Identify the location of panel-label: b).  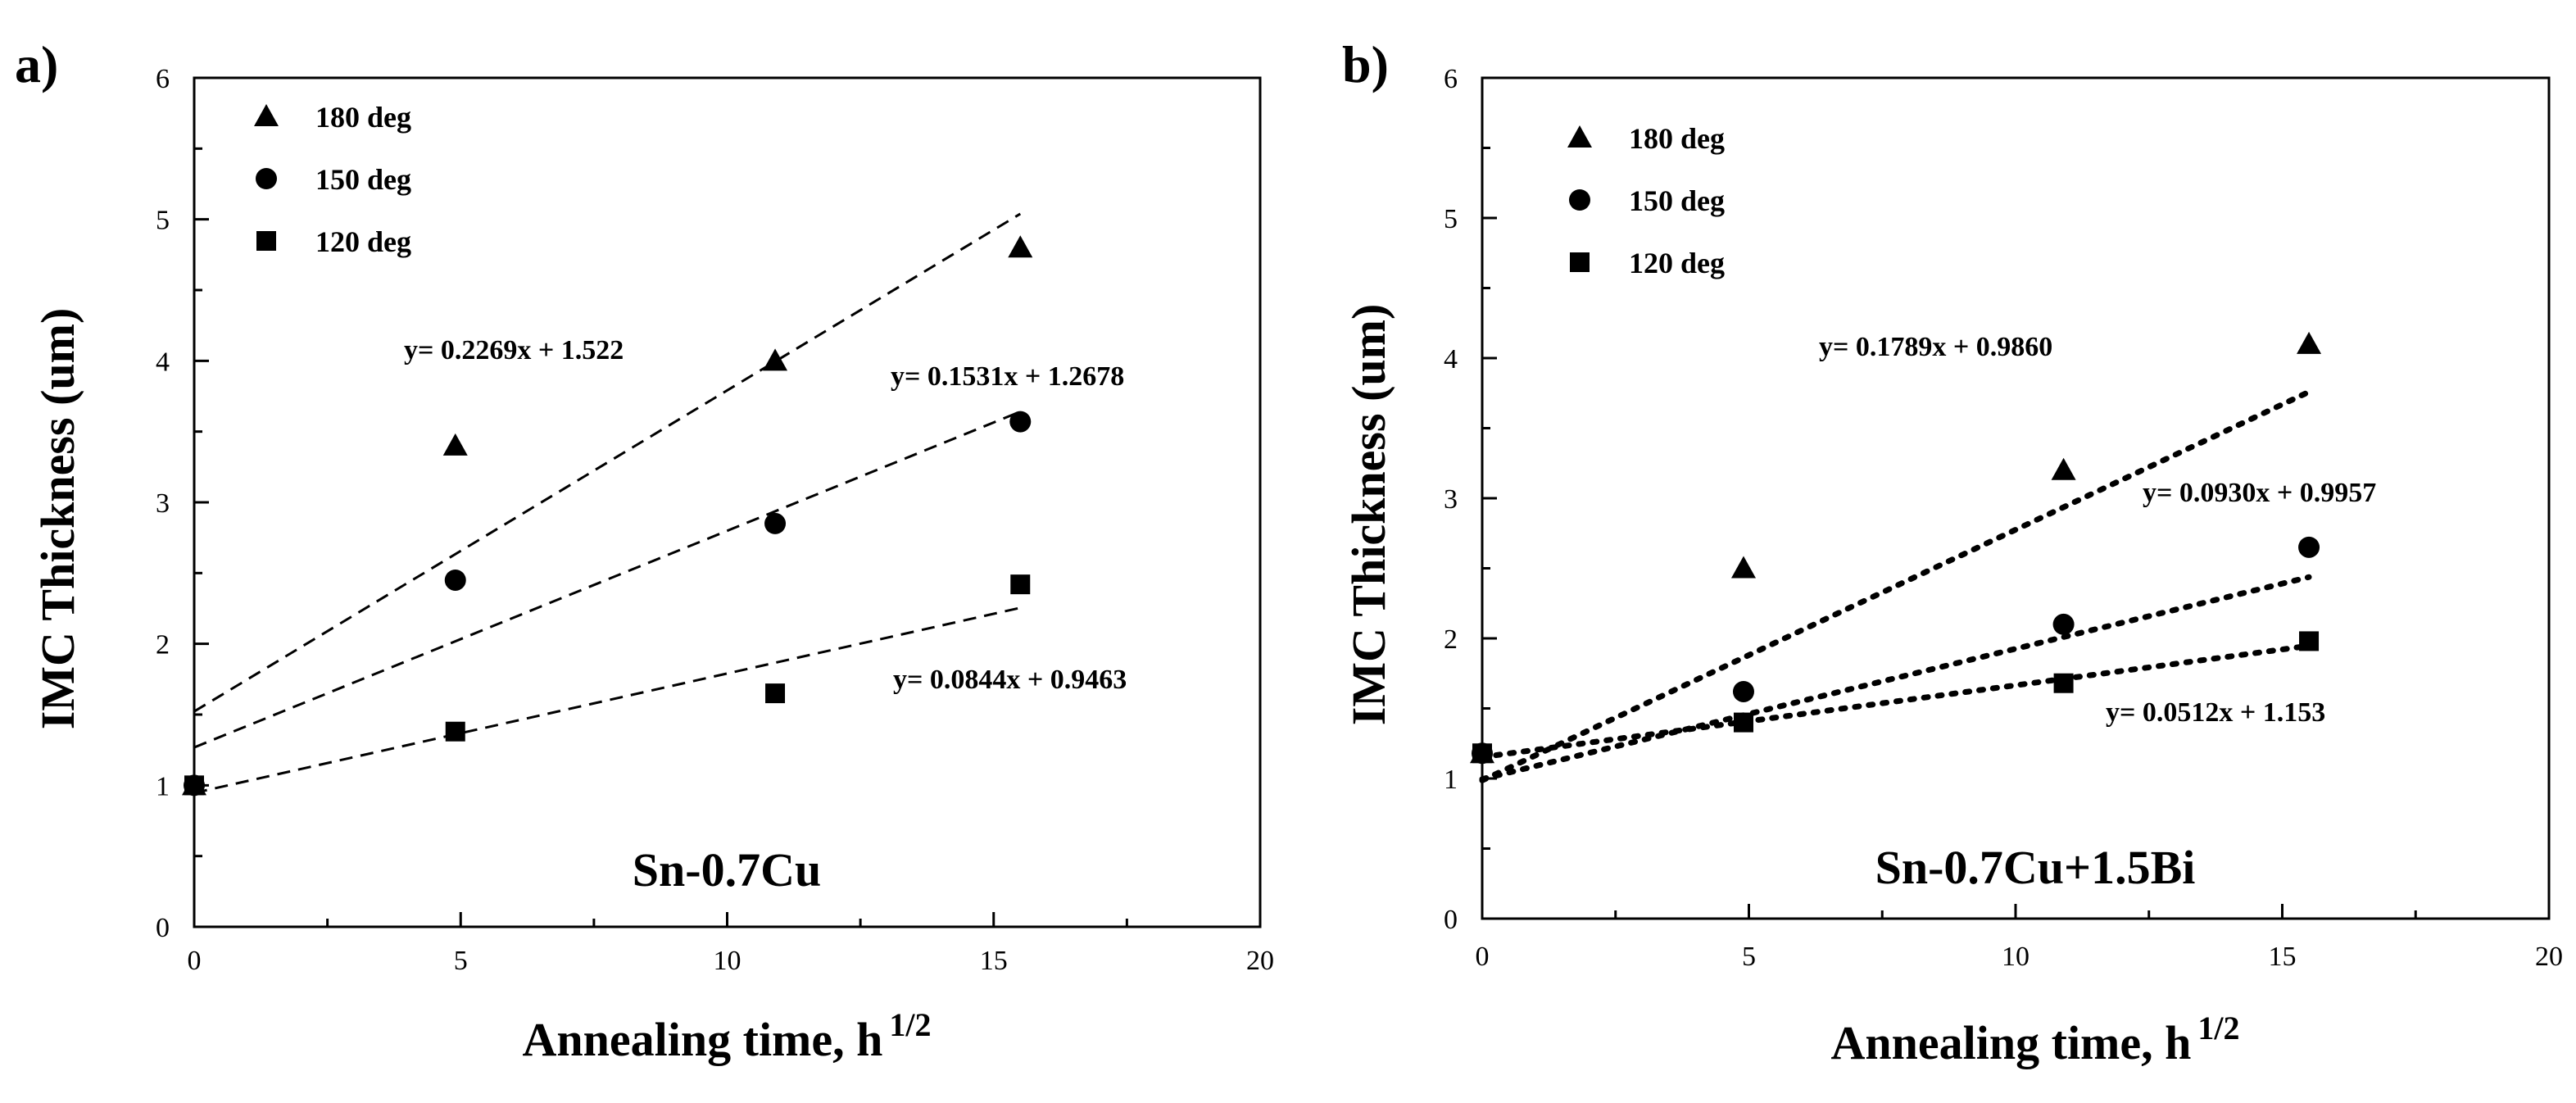
(1365, 64).